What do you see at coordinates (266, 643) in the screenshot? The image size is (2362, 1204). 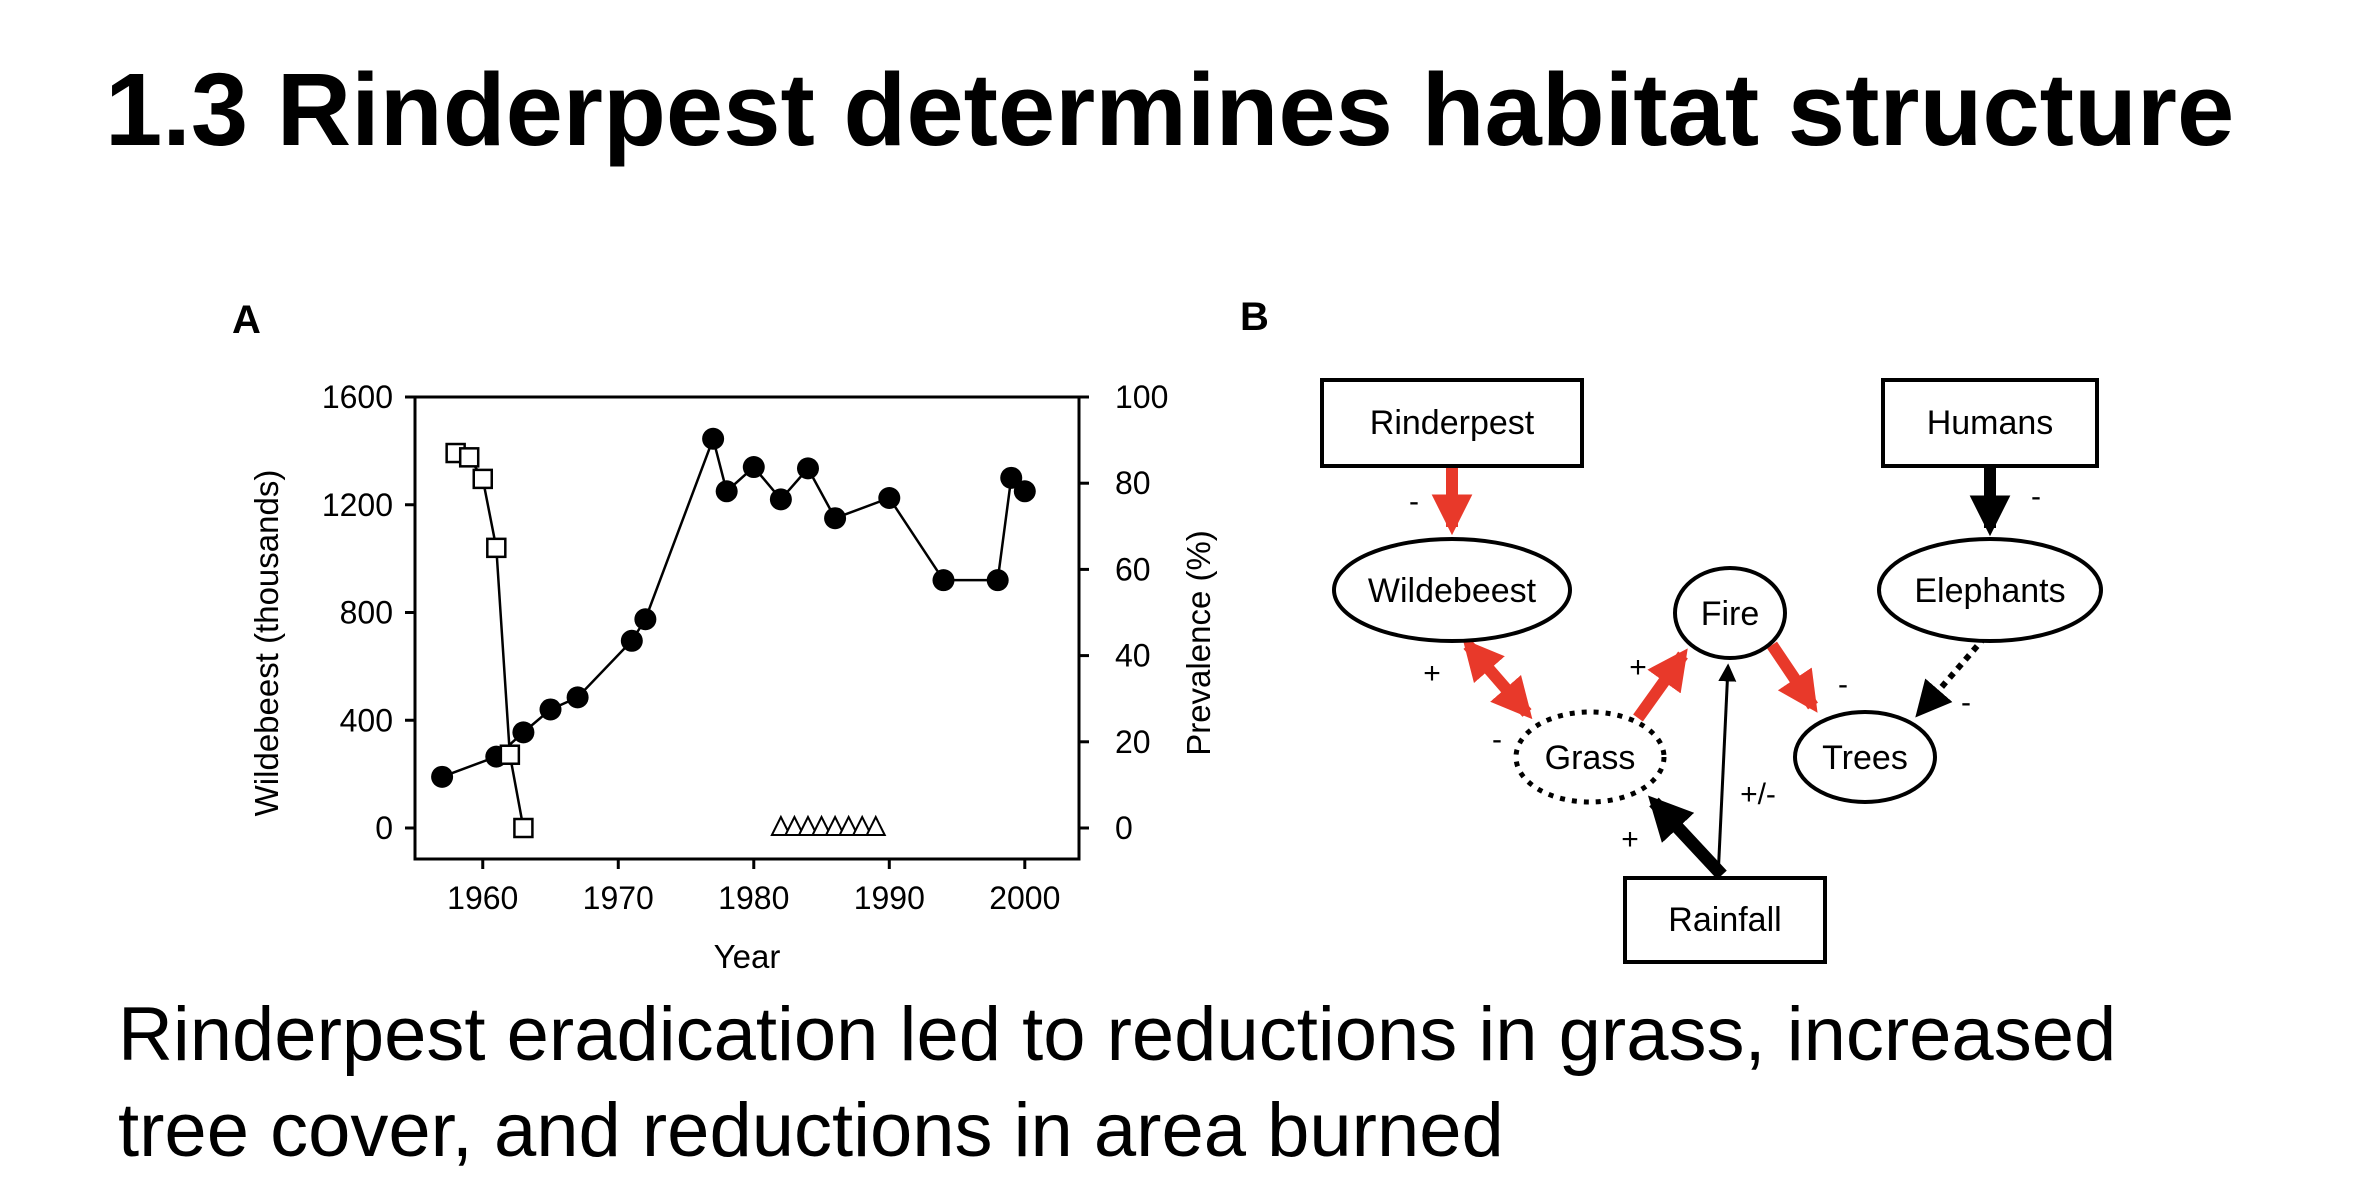 I see `y-axis-label: Wildebeest (thousands)` at bounding box center [266, 643].